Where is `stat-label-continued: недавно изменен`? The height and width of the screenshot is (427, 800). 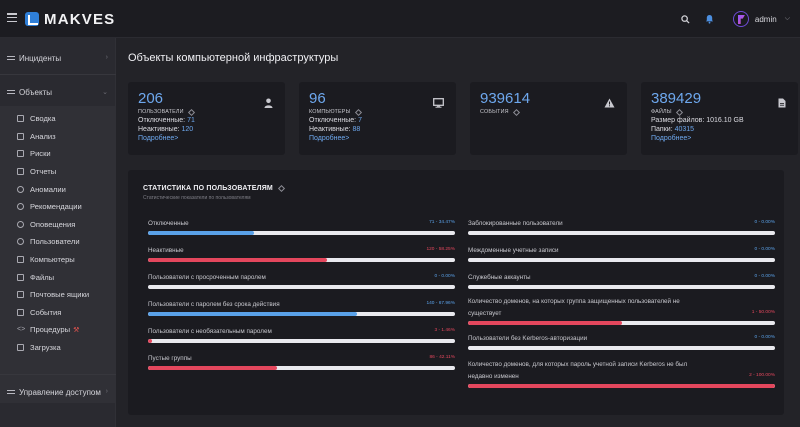 stat-label-continued: недавно изменен is located at coordinates (493, 376).